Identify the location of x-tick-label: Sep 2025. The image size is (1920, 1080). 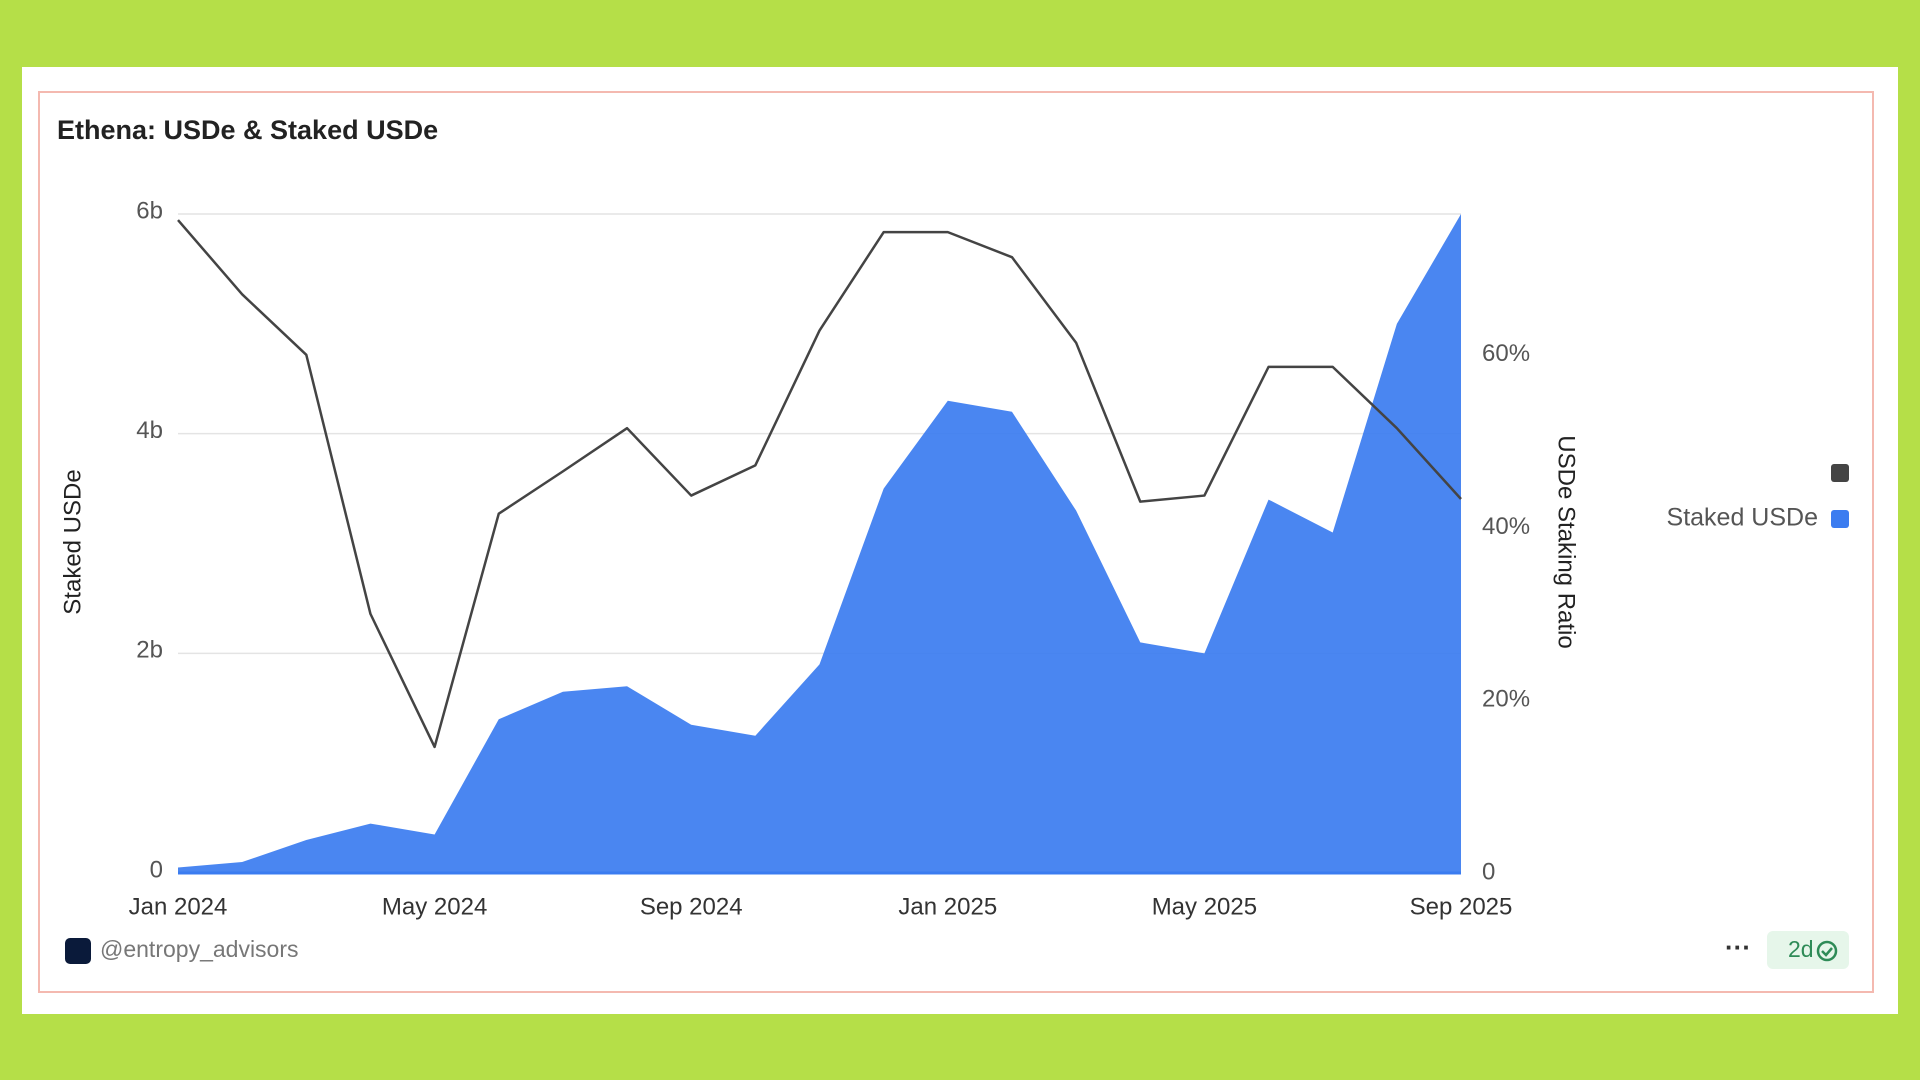
(1461, 906).